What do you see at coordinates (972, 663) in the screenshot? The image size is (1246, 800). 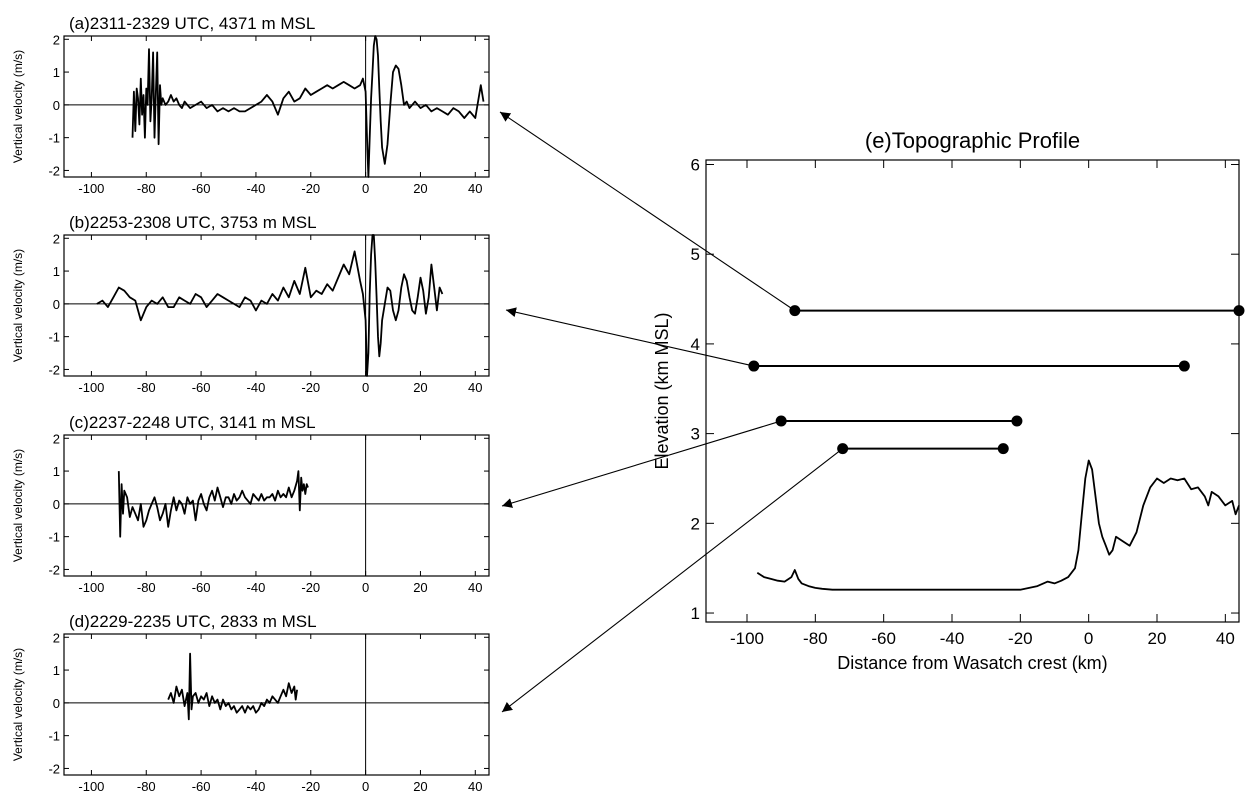 I see `x-axis-label: Distance from Wasatch crest (km)` at bounding box center [972, 663].